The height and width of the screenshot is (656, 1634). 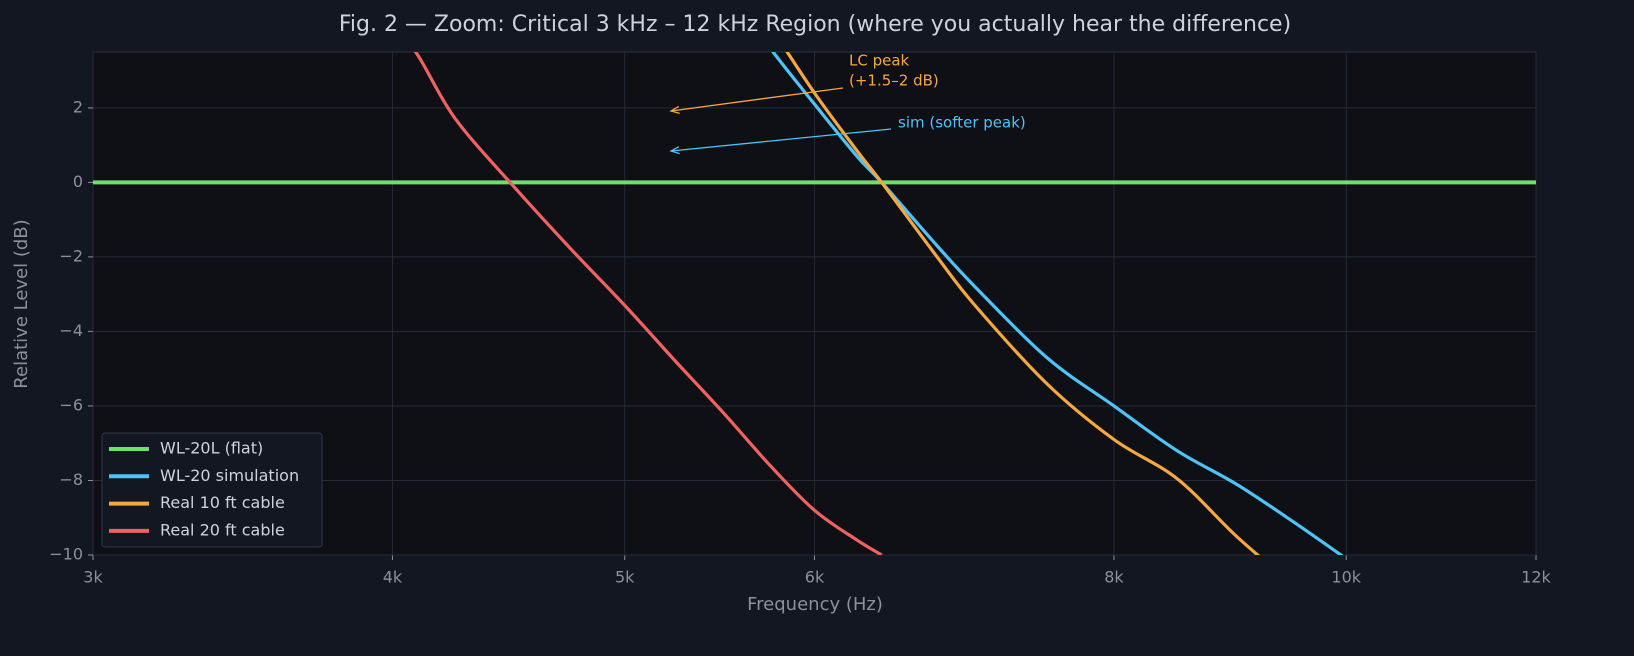 I want to click on annotations: LC peak (+1.5–2 dB) sim (softer peak), so click(x=847, y=103).